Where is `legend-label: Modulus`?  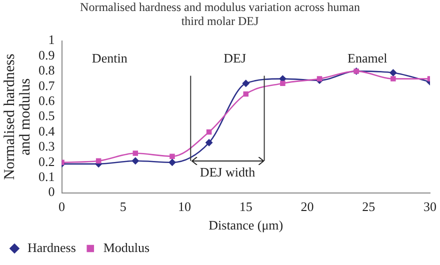
legend-label: Modulus is located at coordinates (126, 247).